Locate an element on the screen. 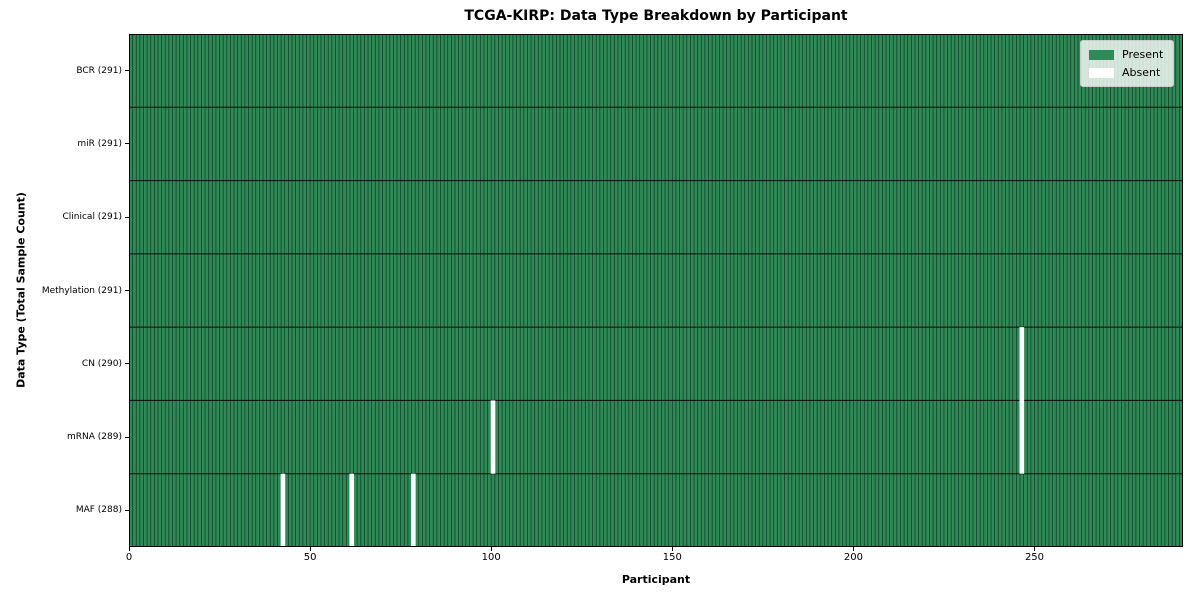  x-tick-label: 100 is located at coordinates (491, 557).